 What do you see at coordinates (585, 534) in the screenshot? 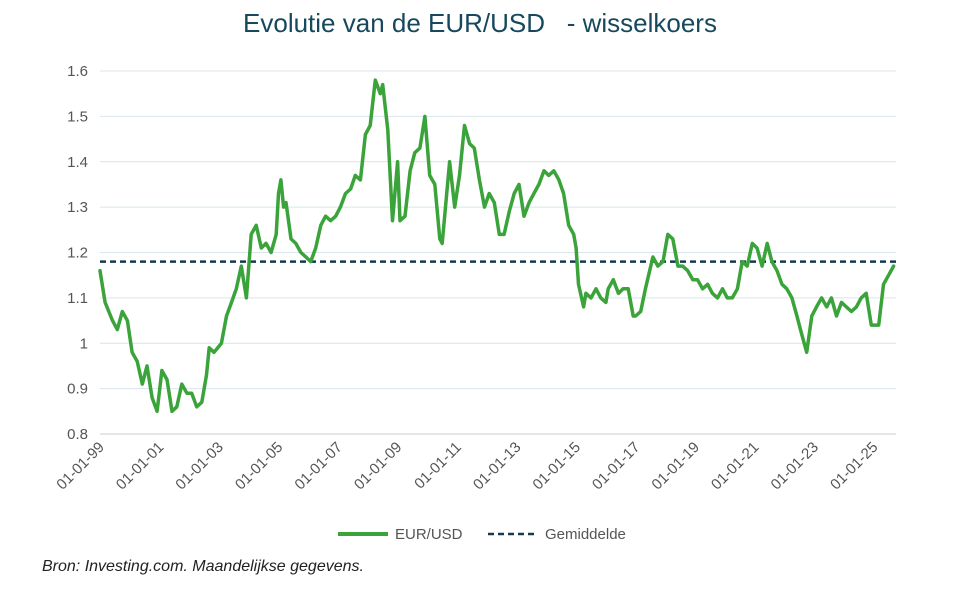
I see `legend-label-average: Gemiddelde` at bounding box center [585, 534].